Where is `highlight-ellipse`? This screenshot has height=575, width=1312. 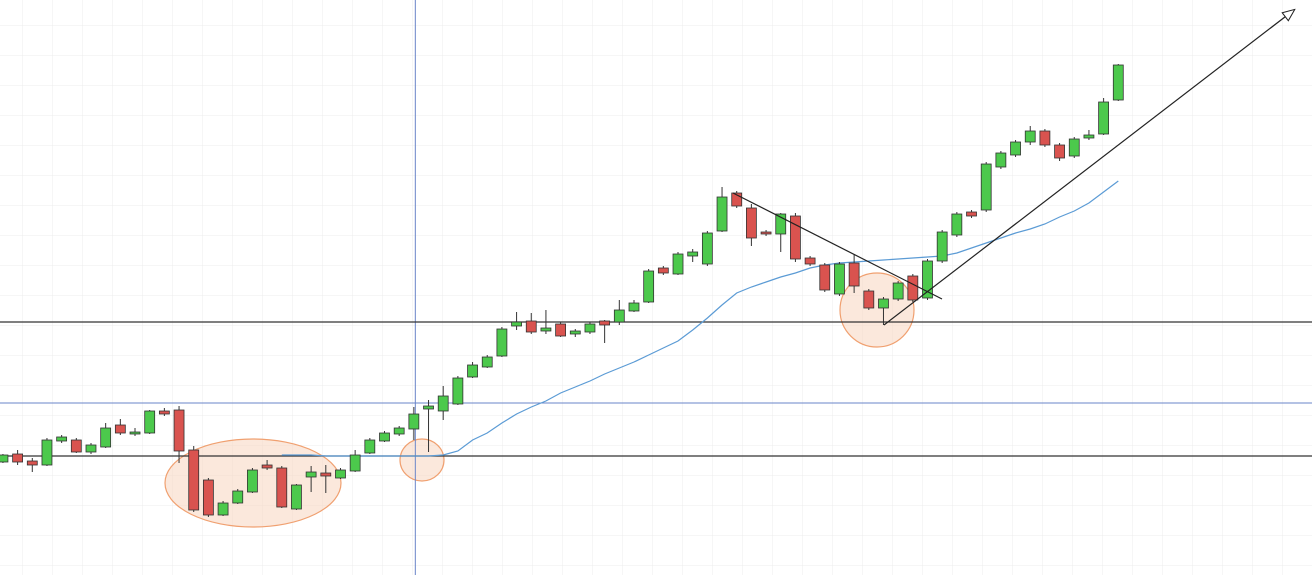 highlight-ellipse is located at coordinates (422, 460).